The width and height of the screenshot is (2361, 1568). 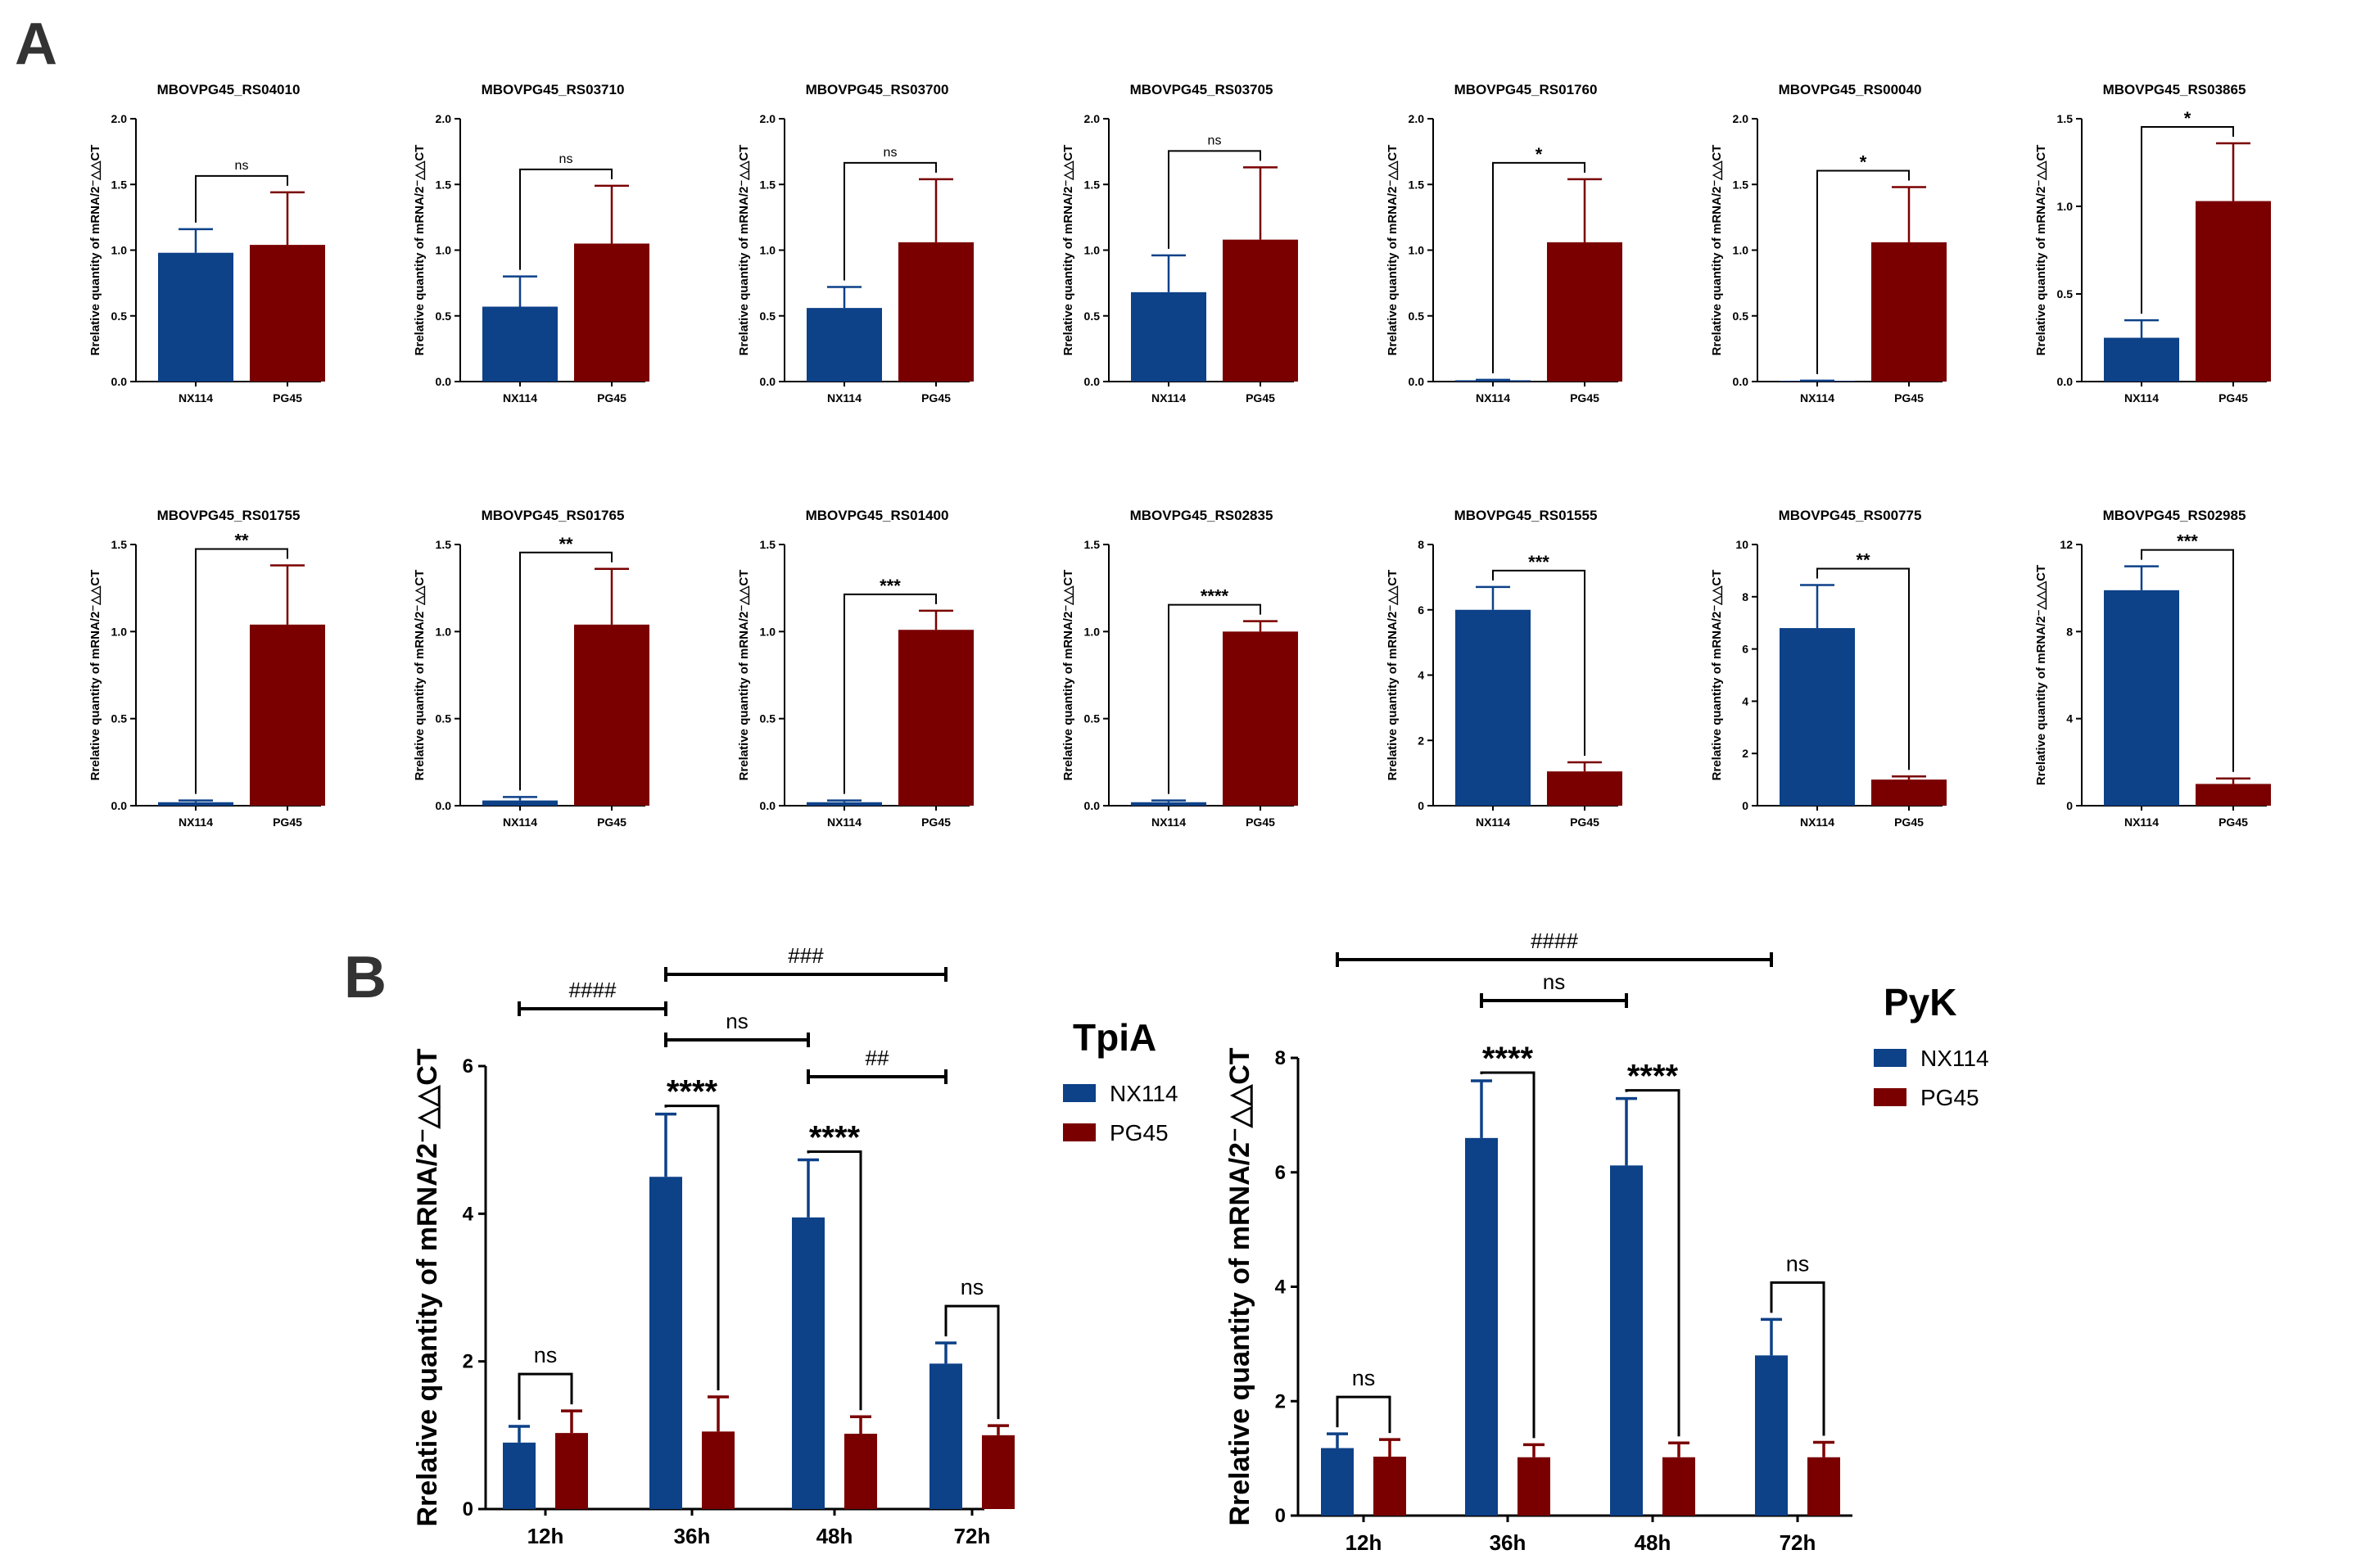 I want to click on time-comparison-label: ####, so click(x=593, y=990).